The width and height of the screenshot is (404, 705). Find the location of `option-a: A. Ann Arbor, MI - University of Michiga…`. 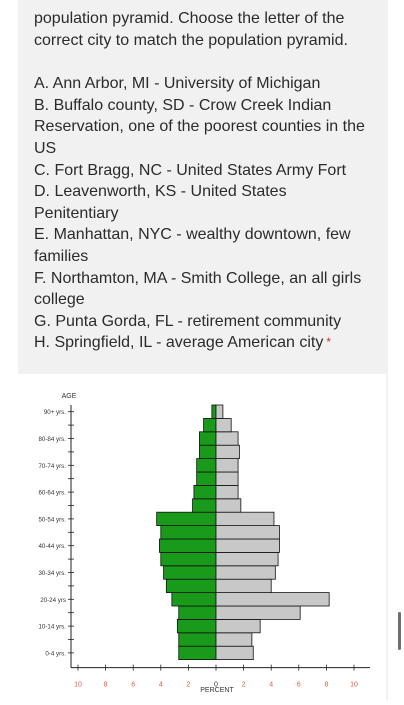

option-a: A. Ann Arbor, MI - University of Michiga… is located at coordinates (177, 84).